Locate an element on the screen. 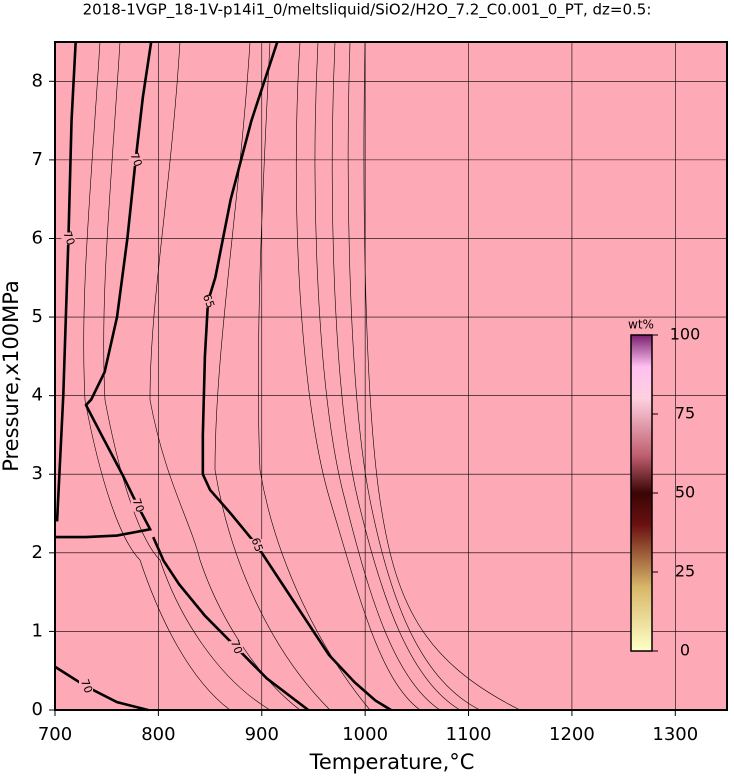  colorbar-tick-label: 25 is located at coordinates (685, 571).